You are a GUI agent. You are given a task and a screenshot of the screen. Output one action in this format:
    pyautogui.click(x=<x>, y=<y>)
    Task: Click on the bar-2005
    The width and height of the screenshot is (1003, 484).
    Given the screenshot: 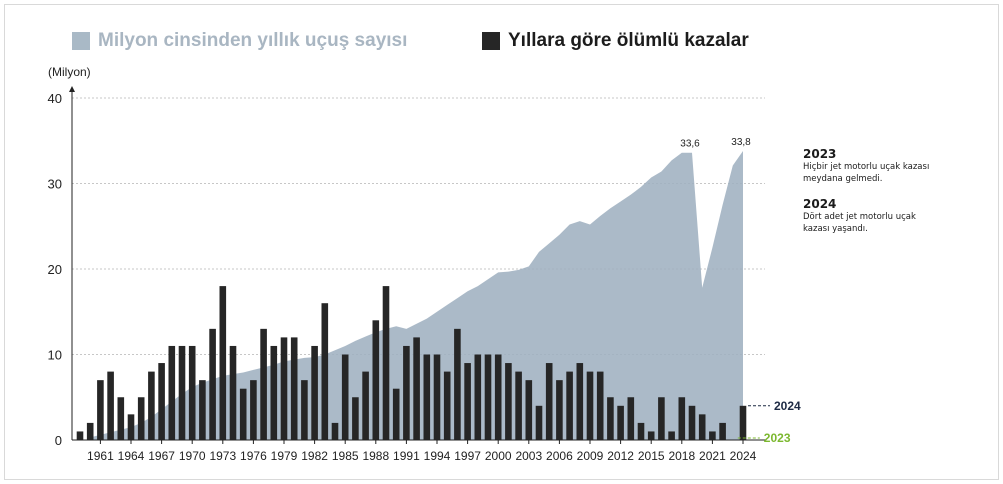 What is the action you would take?
    pyautogui.click(x=549, y=401)
    